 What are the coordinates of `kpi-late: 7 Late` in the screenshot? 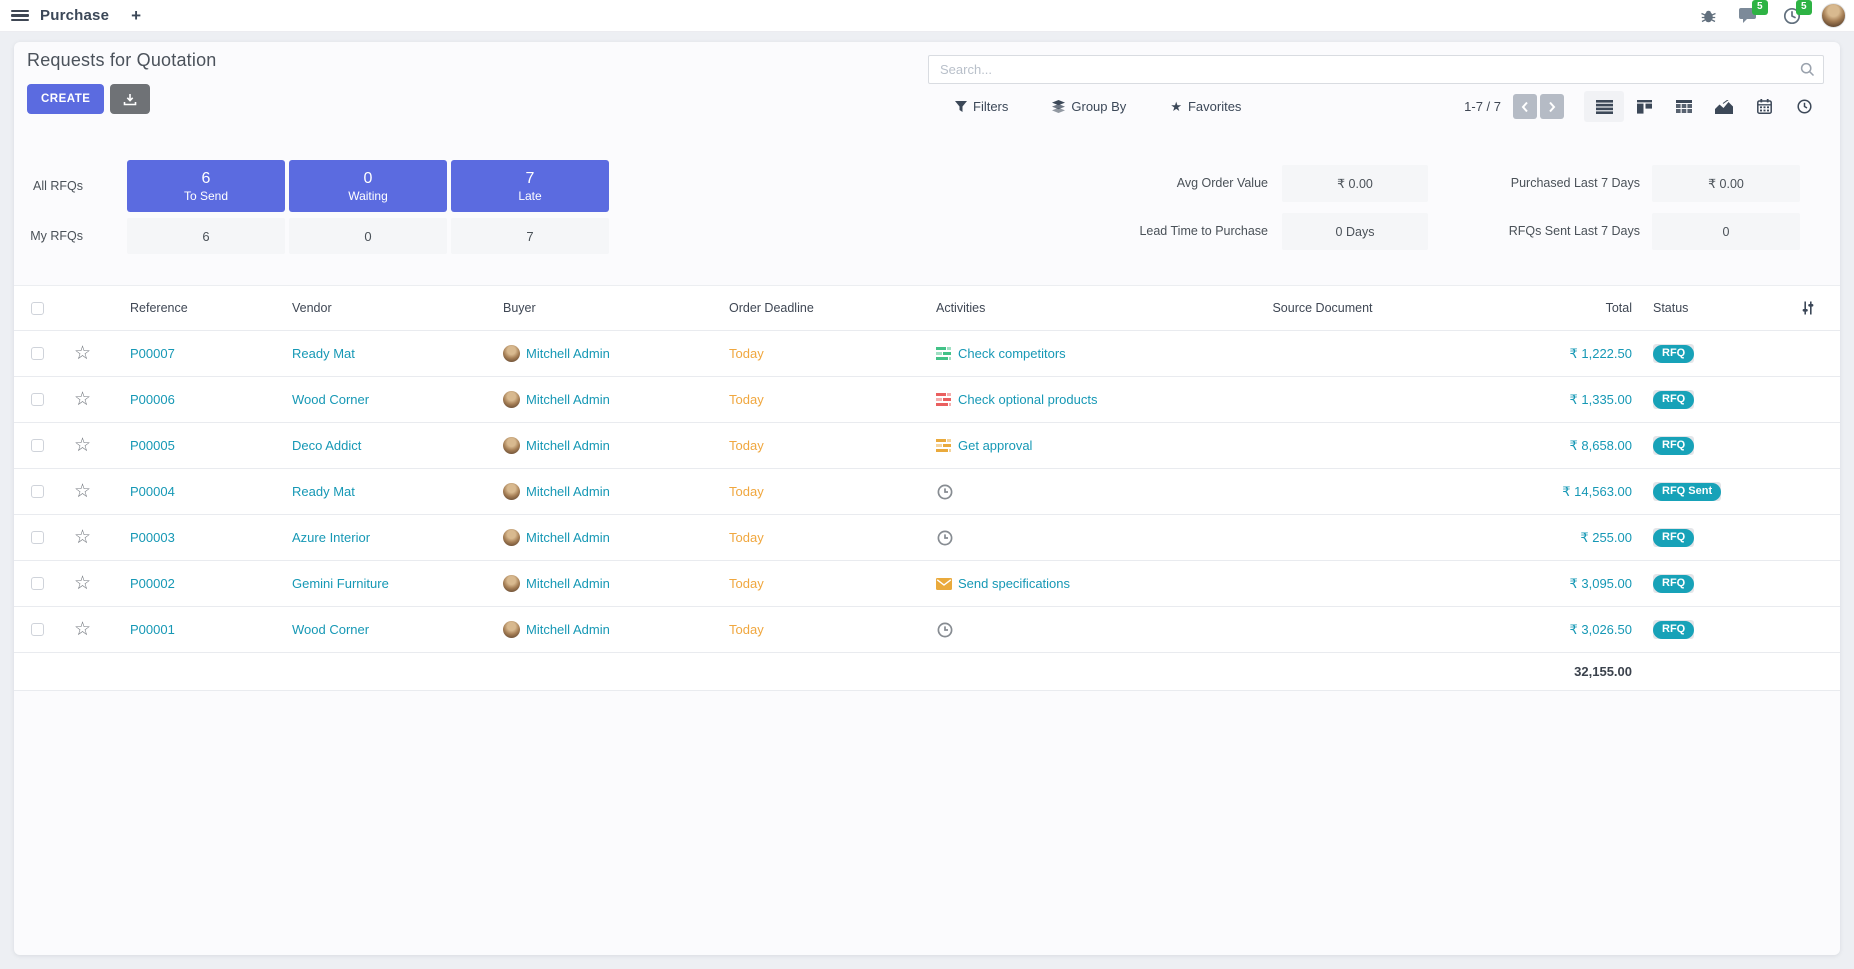 It's located at (530, 186).